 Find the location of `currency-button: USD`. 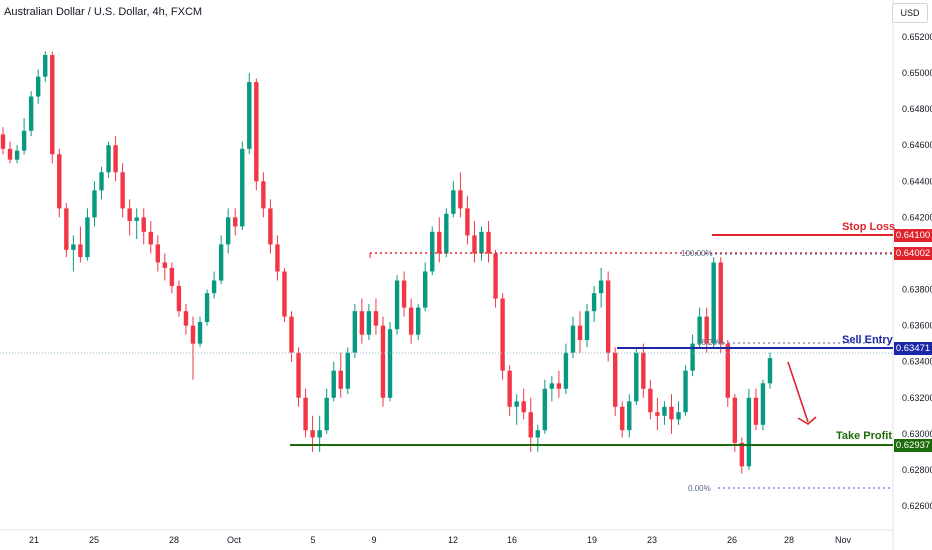

currency-button: USD is located at coordinates (910, 13).